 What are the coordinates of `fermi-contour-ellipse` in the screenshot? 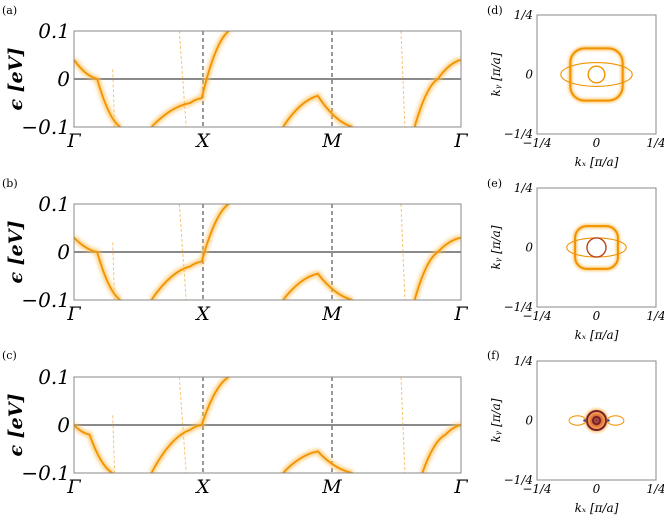 It's located at (596, 74).